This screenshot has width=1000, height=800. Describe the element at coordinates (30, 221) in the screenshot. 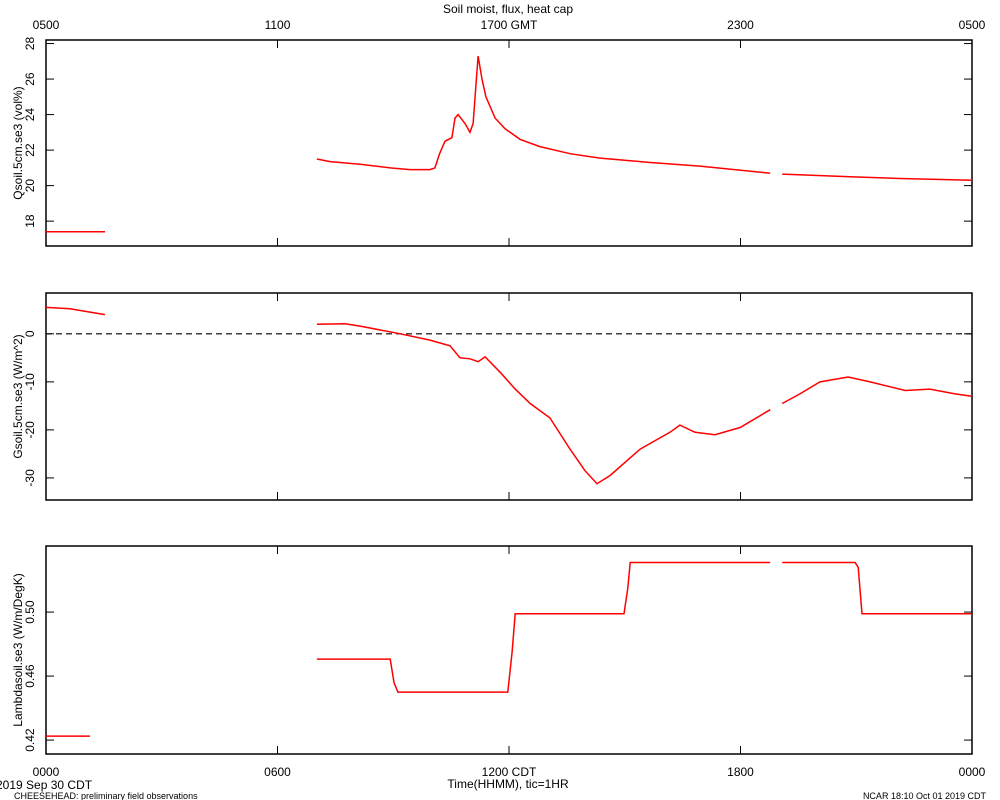

I see `y-tick-label: 18` at that location.